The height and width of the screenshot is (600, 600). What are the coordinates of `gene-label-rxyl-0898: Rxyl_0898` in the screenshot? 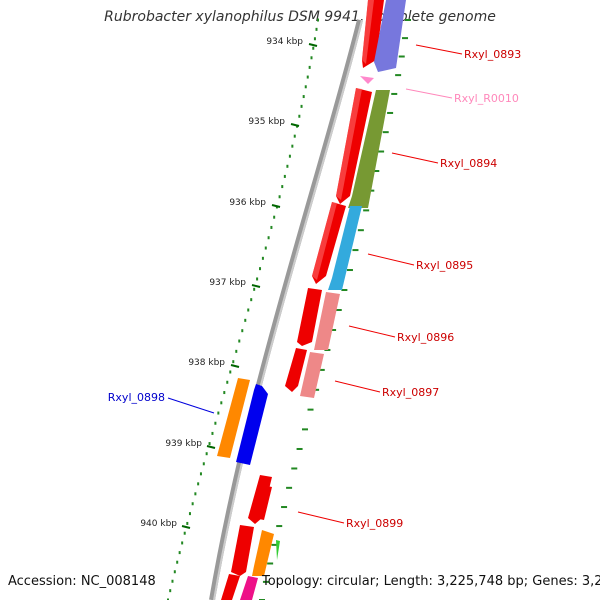 It's located at (136, 397).